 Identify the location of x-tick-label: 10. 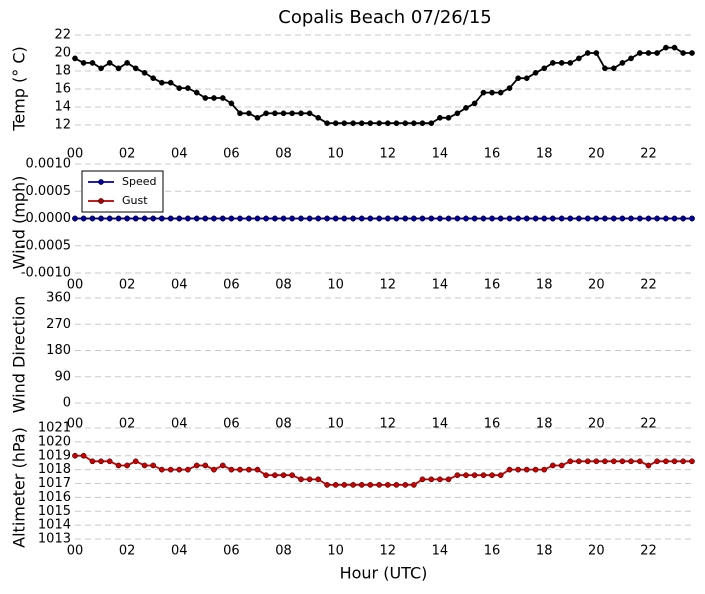
(335, 424).